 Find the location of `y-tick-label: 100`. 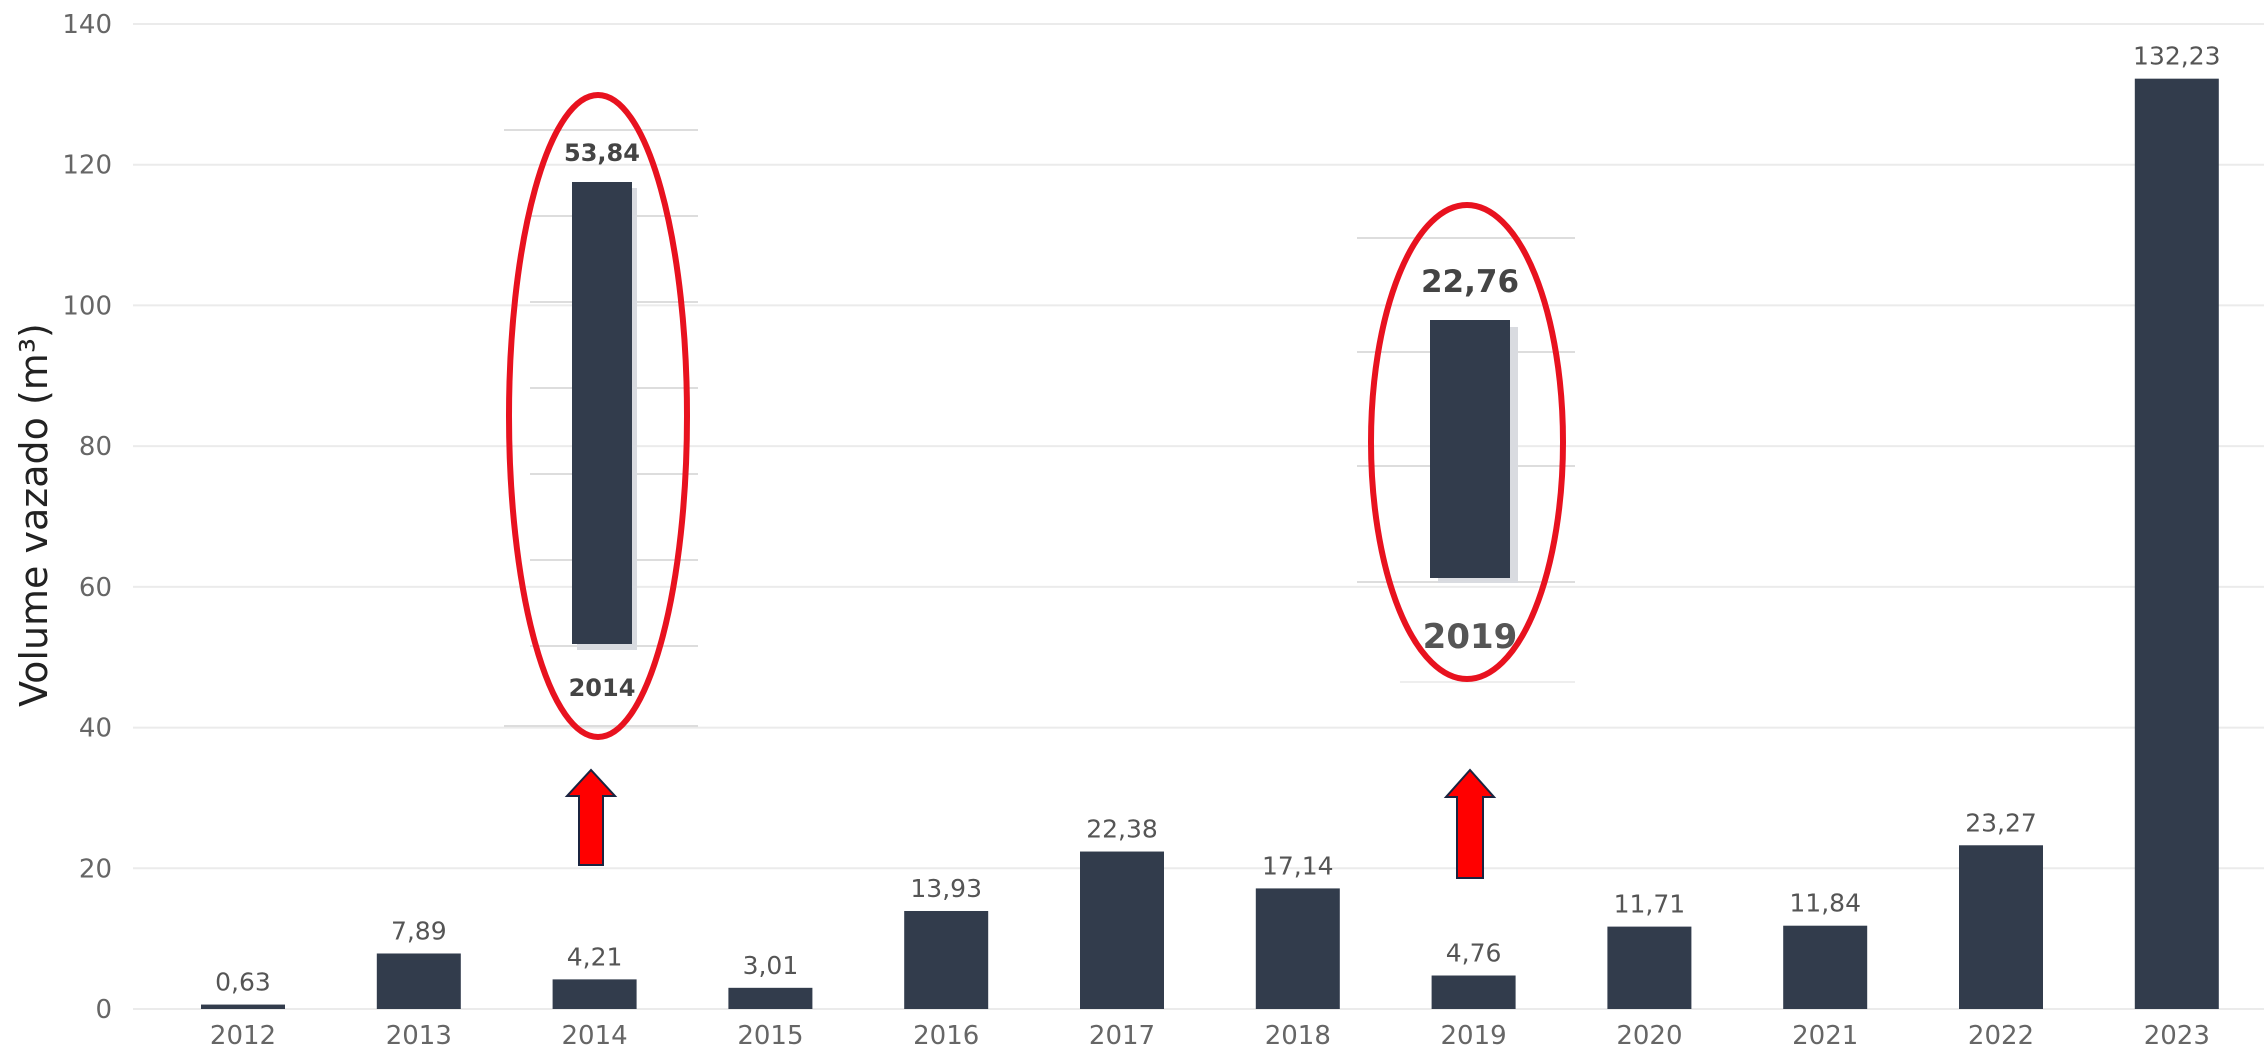

y-tick-label: 100 is located at coordinates (87, 306).